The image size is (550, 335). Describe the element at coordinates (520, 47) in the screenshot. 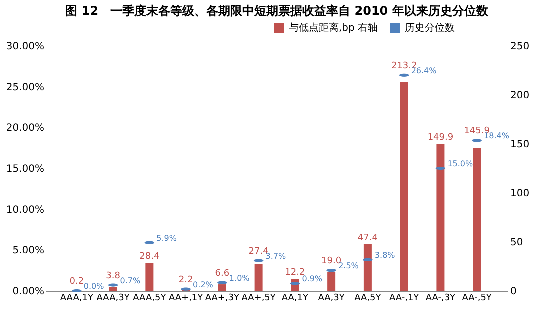

I see `y2-tick-label: 250` at that location.